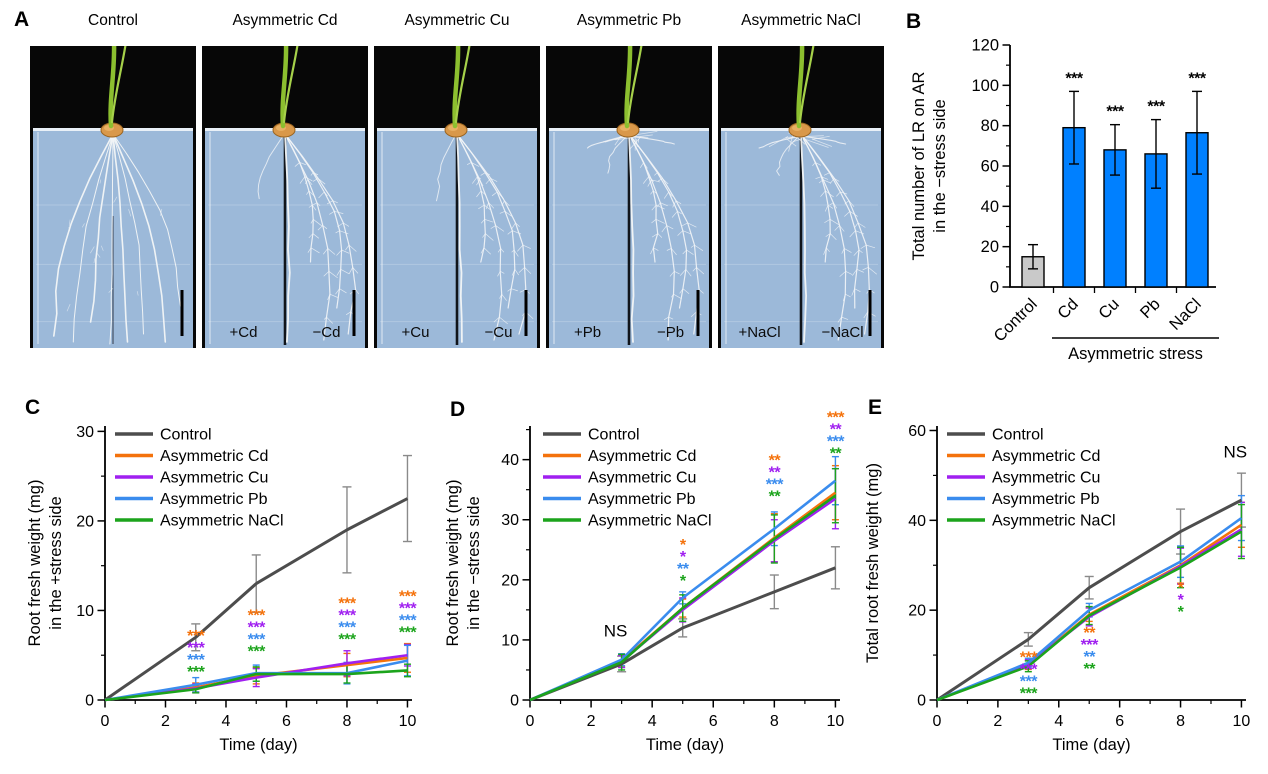 The width and height of the screenshot is (1268, 774). Describe the element at coordinates (457, 20) in the screenshot. I see `photo-title-cu: Asymmetric Cu` at that location.